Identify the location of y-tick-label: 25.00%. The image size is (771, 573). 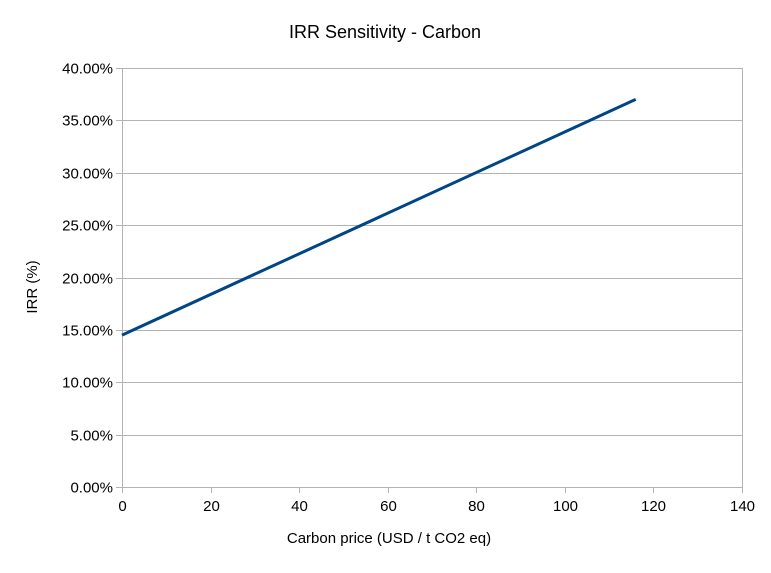
(87, 226).